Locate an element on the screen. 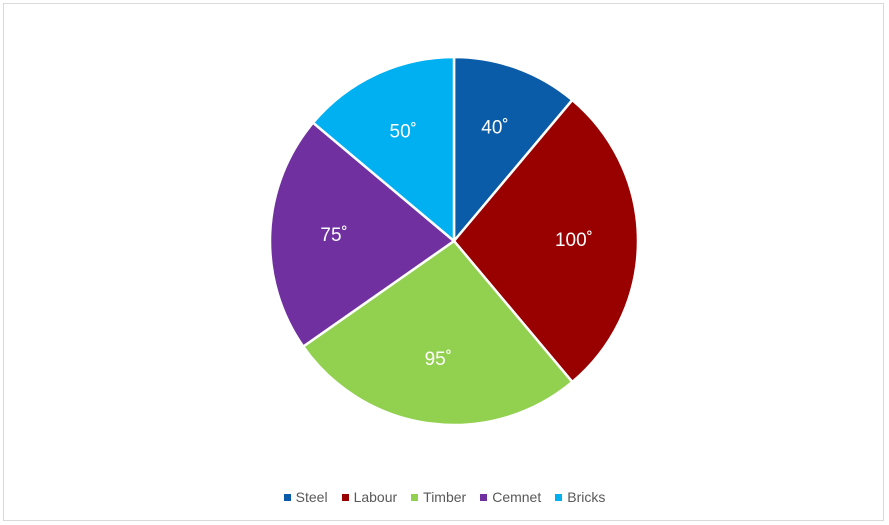 The image size is (889, 525). pie-slice-labels: 40˚ 100˚ 95˚ 75˚ 50˚ is located at coordinates (456, 243).